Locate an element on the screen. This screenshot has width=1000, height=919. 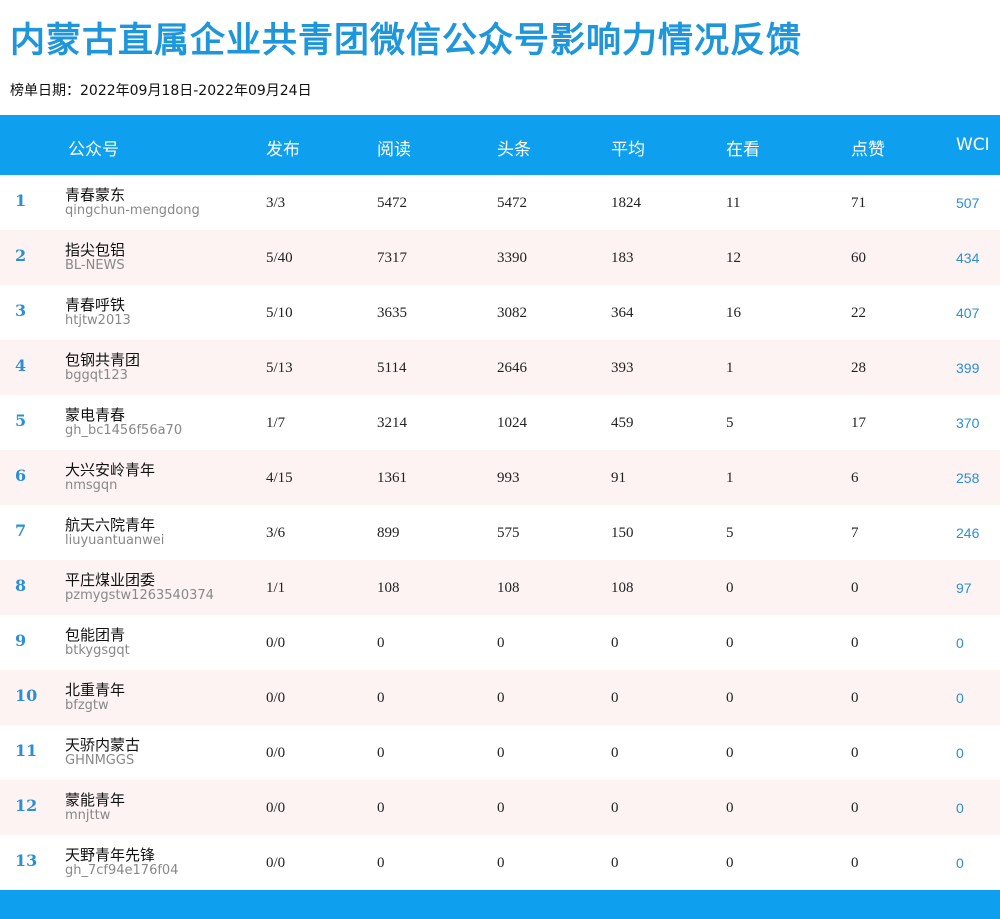
account-name: 平庄煤业团委 is located at coordinates (110, 580).